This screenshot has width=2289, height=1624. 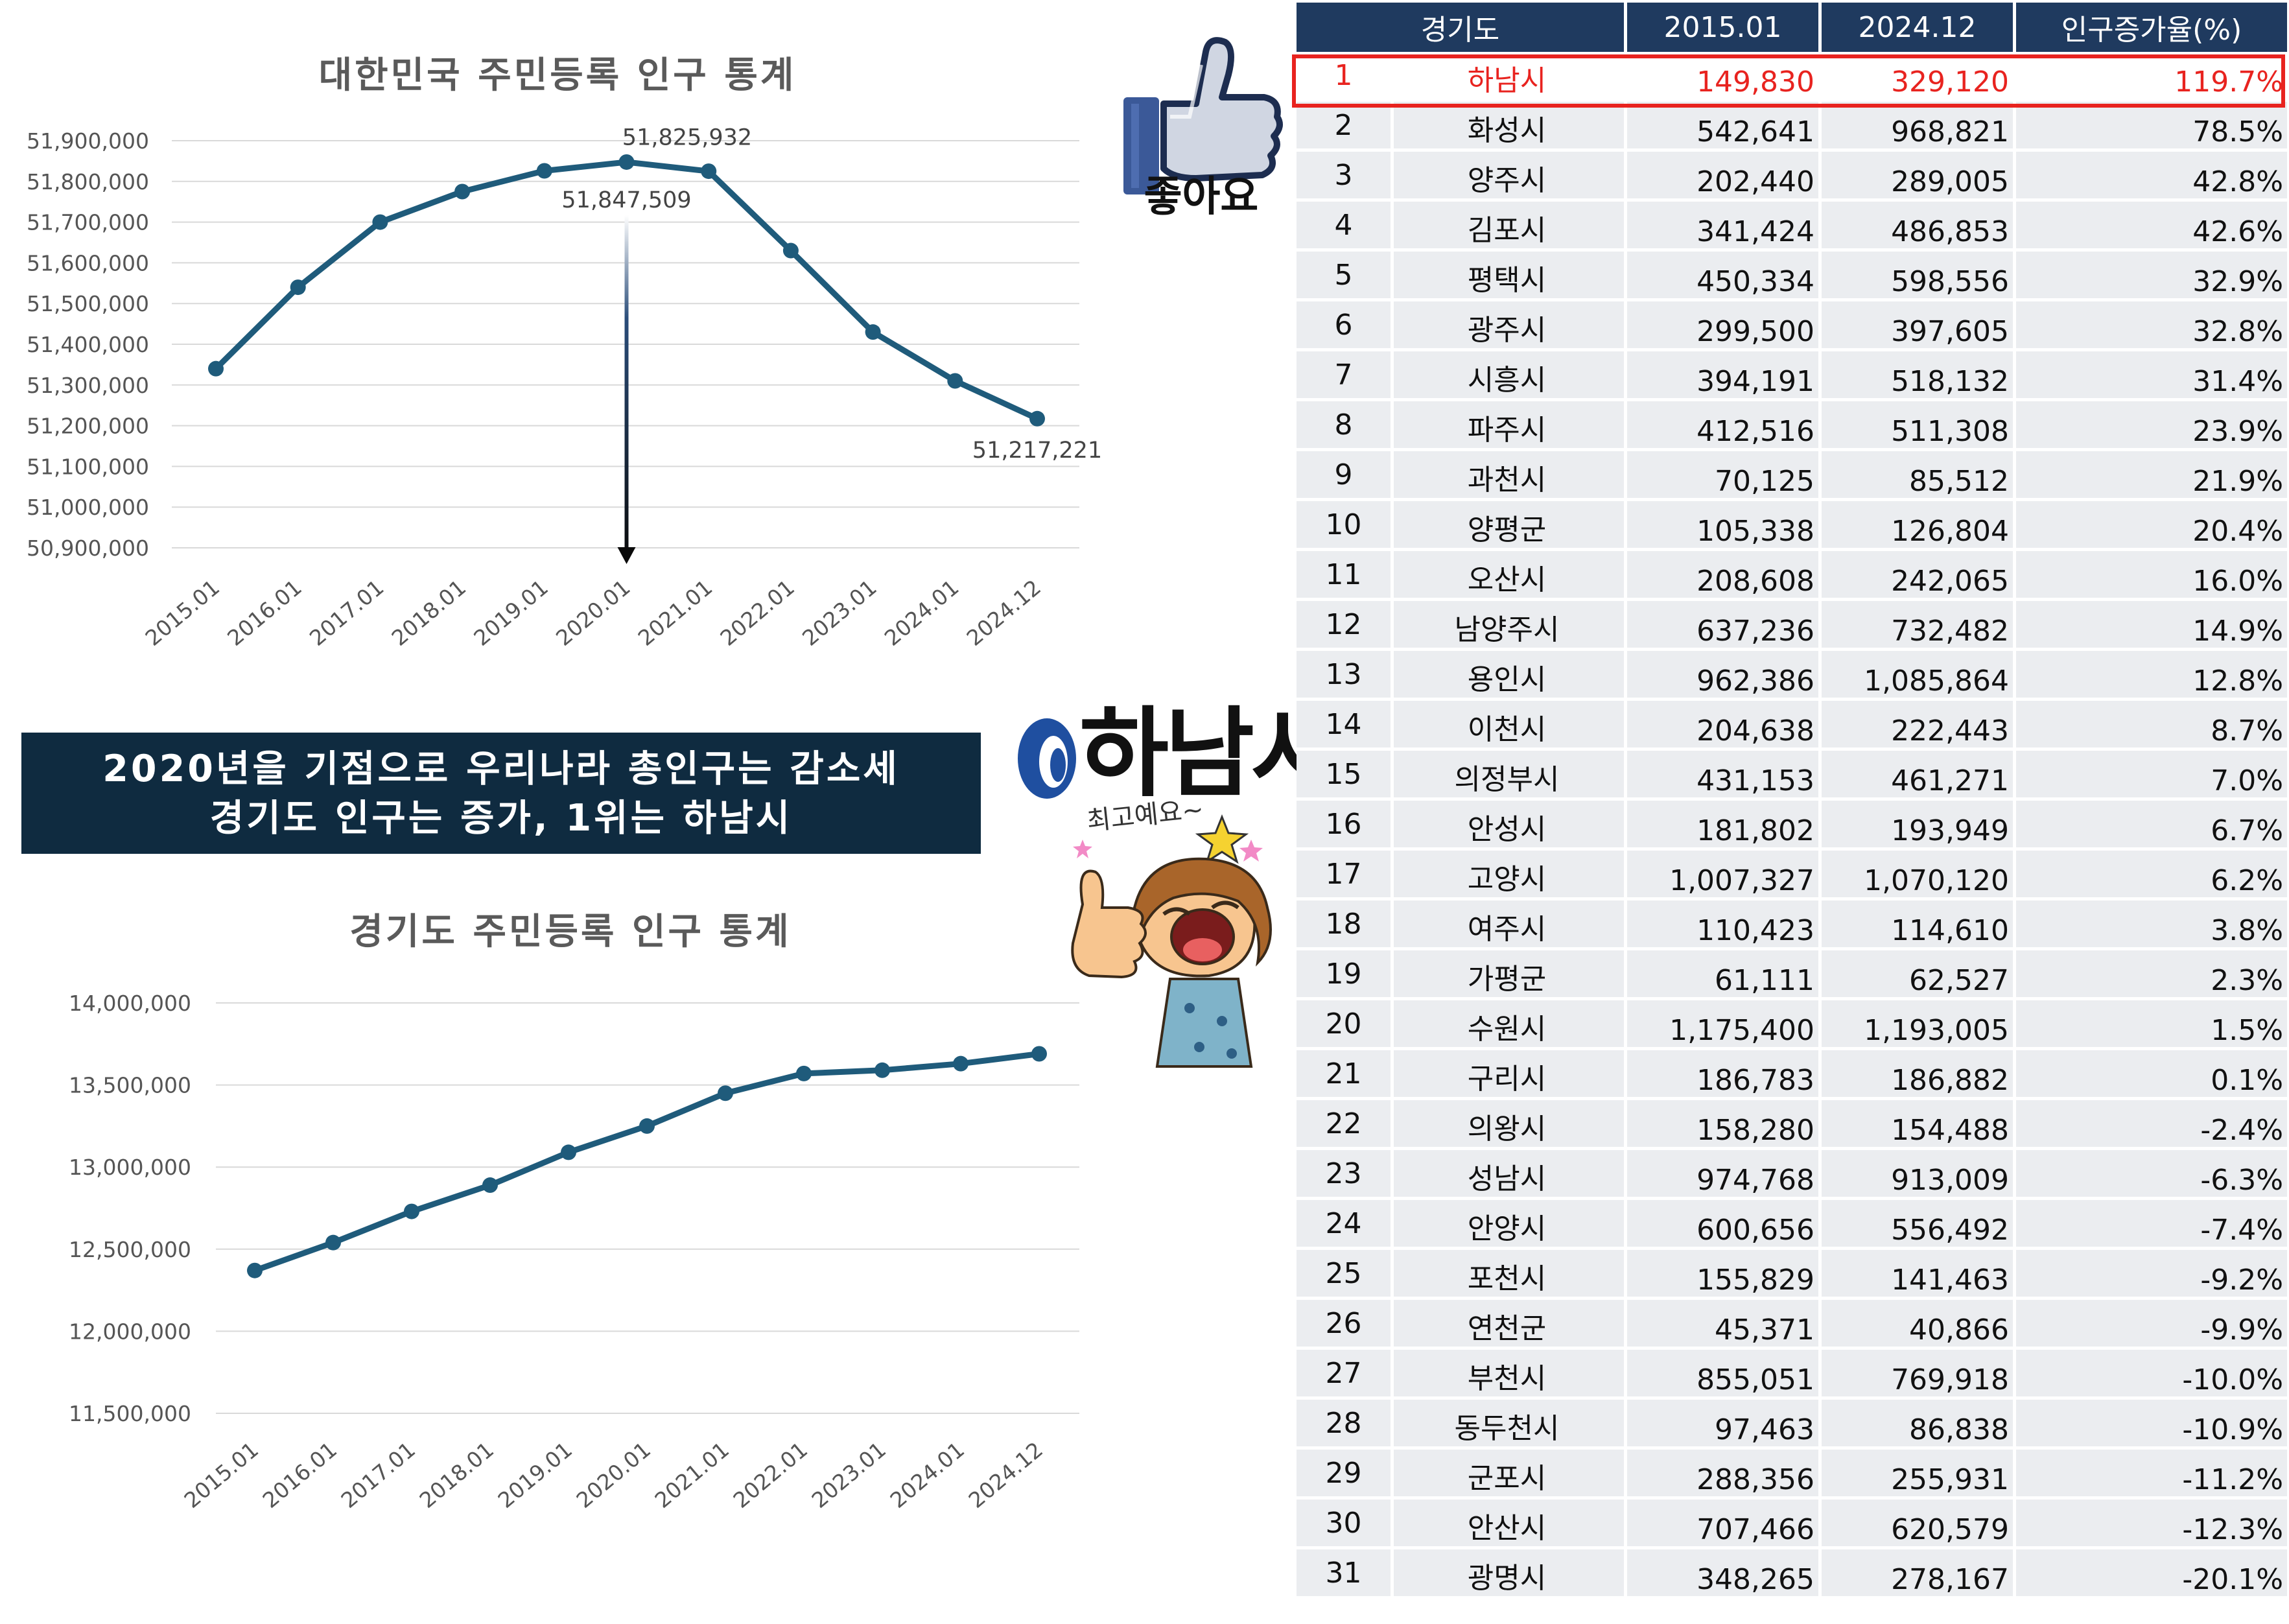 I want to click on city-cell: 구리시, so click(x=1511, y=1075).